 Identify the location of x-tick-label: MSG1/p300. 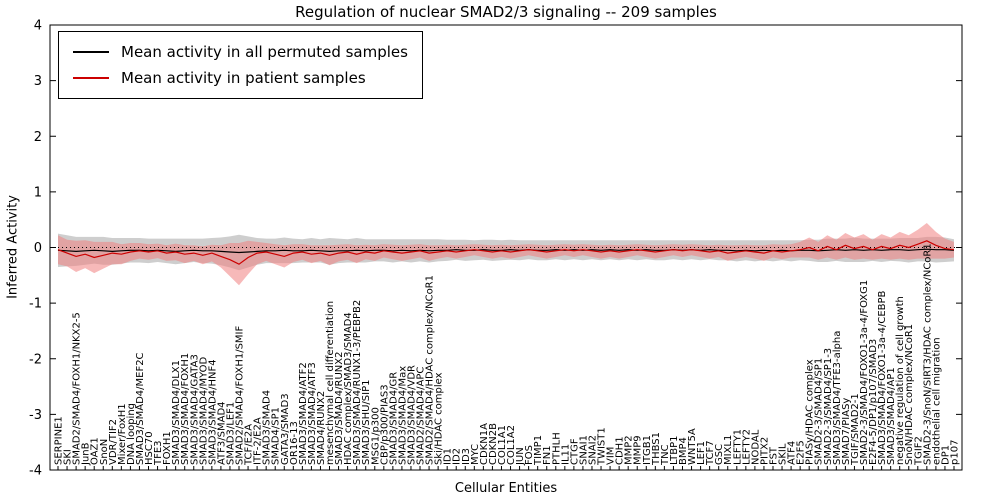
(375, 436).